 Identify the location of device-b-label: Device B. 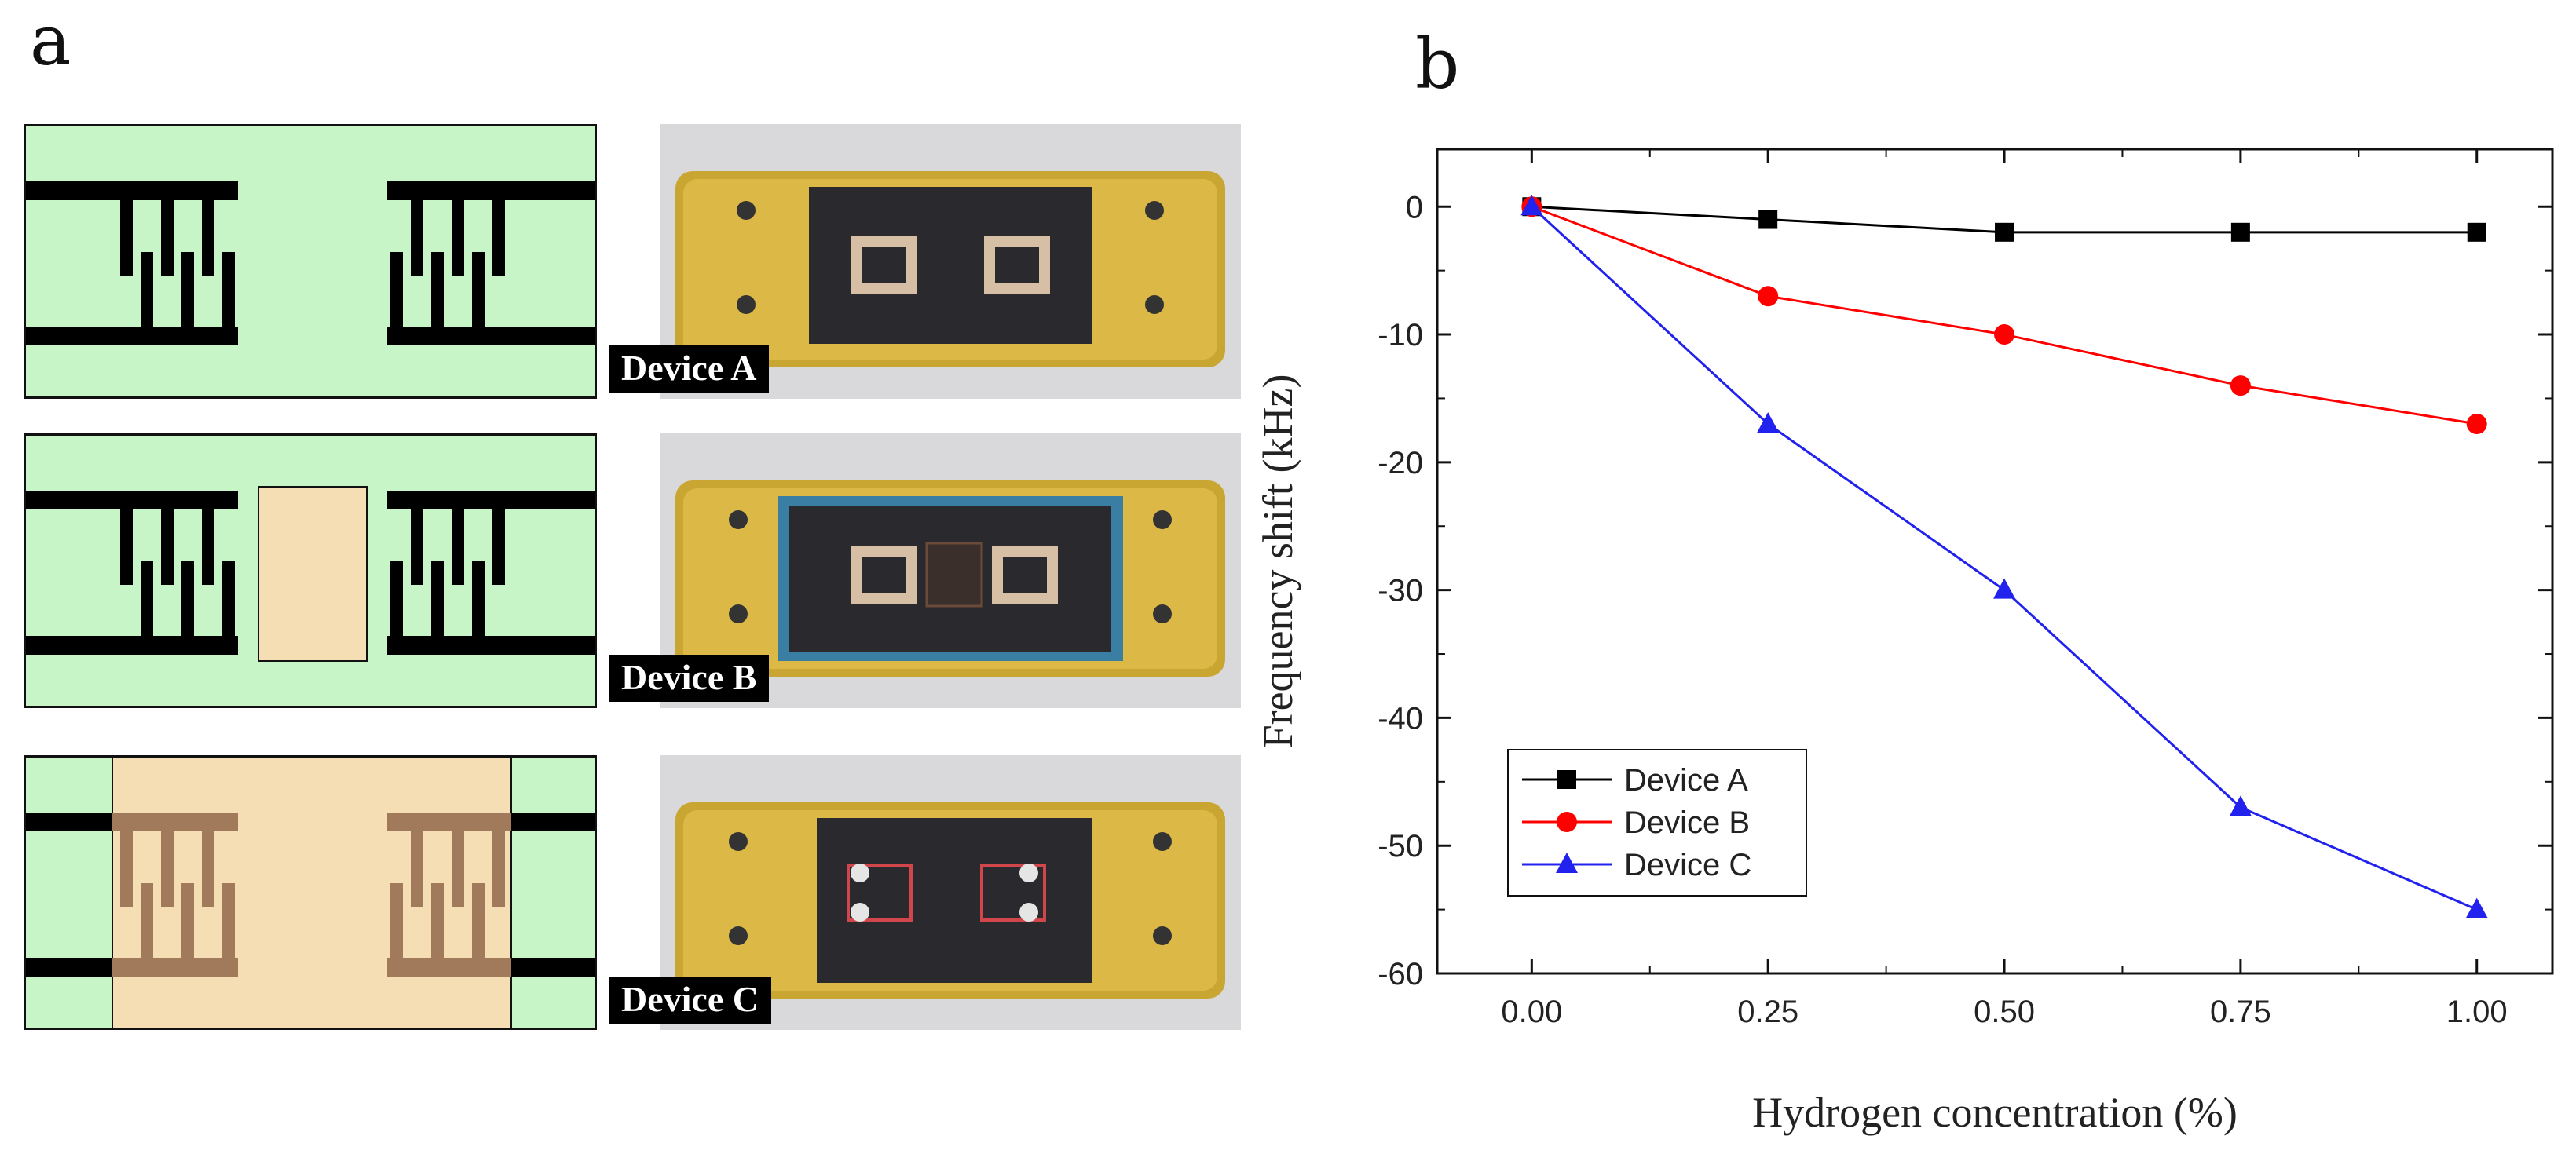
(690, 678).